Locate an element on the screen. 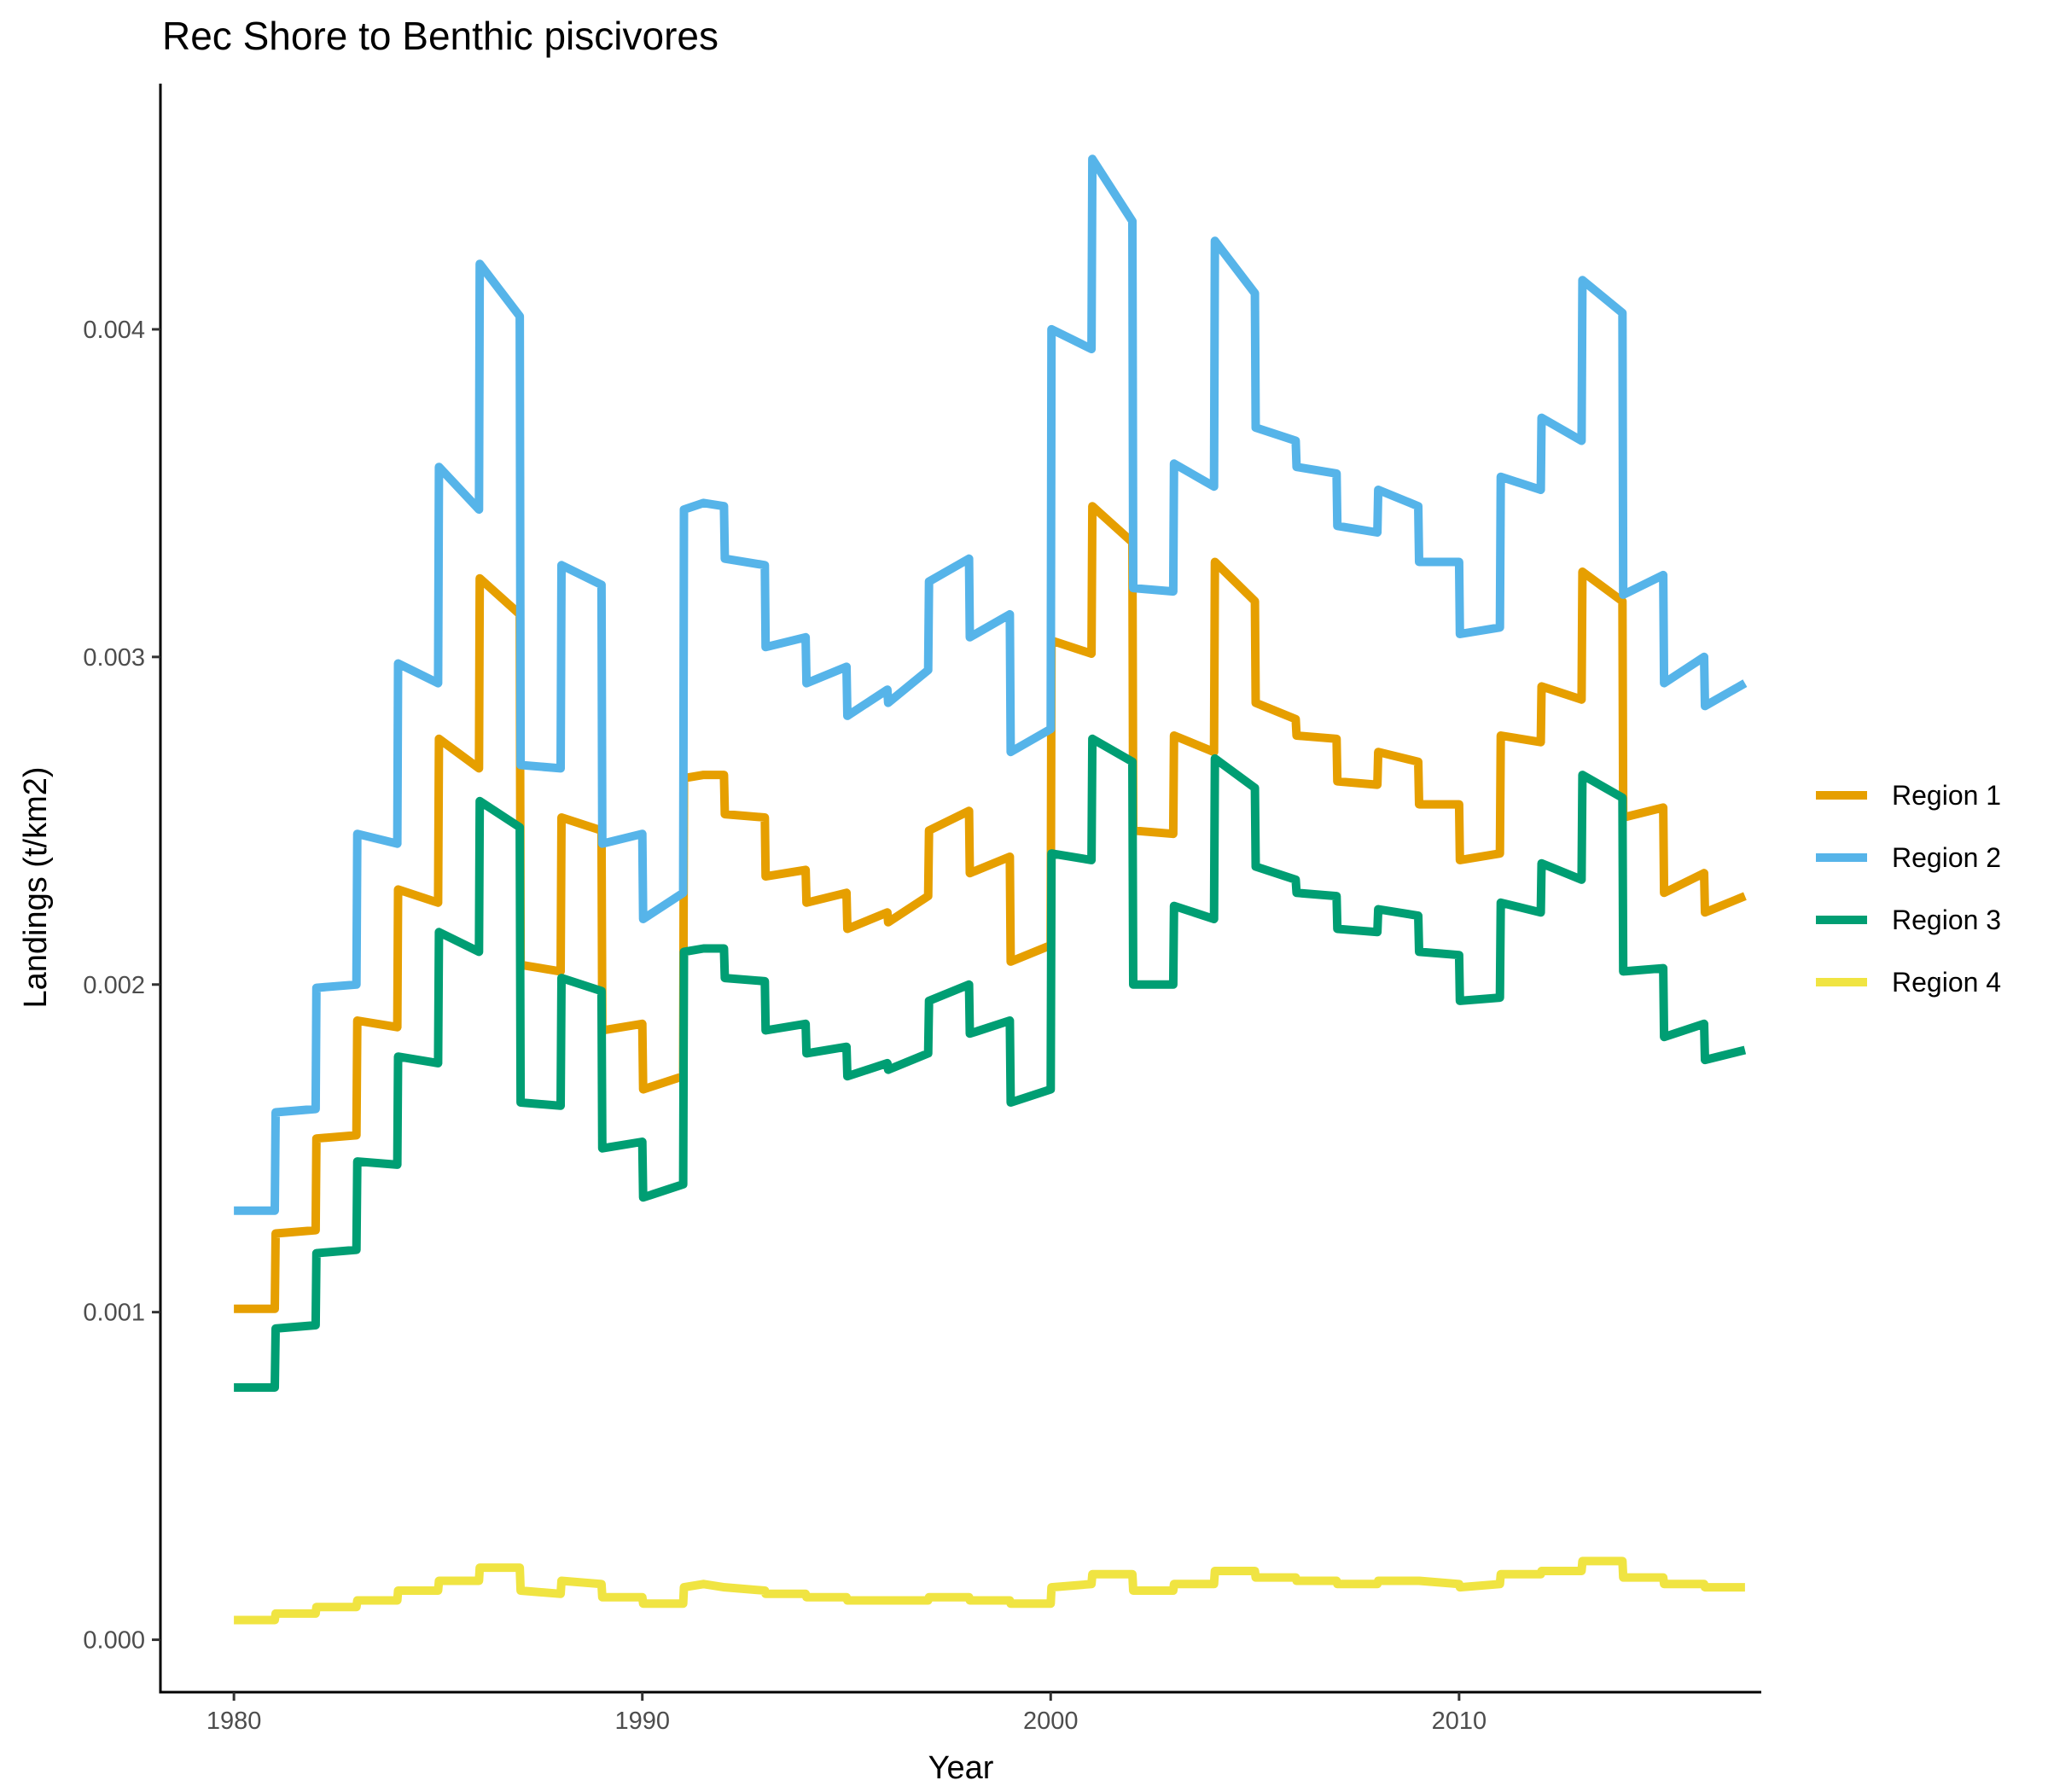 This screenshot has height=1792, width=2048. x-tick-label: 2000 is located at coordinates (1051, 1721).